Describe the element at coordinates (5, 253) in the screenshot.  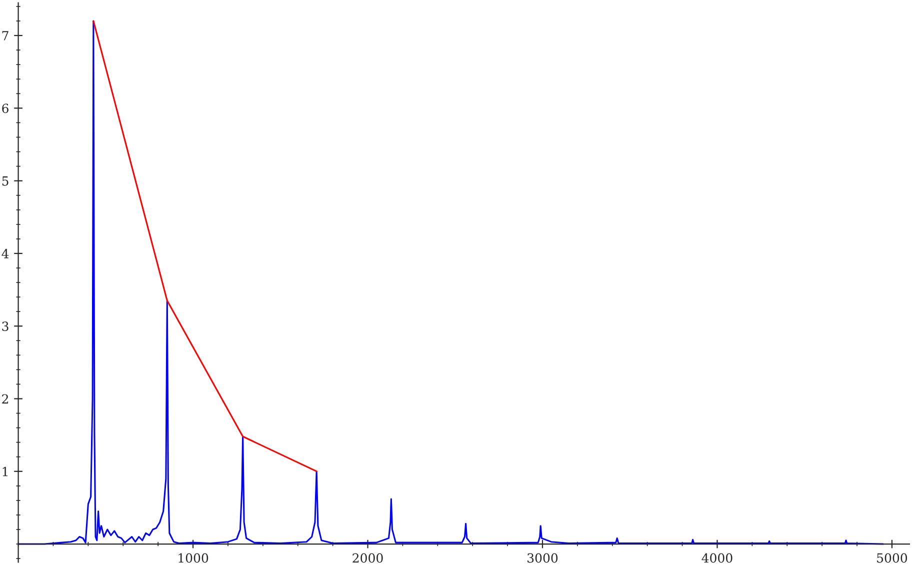
I see `y-tick-label: 4` at that location.